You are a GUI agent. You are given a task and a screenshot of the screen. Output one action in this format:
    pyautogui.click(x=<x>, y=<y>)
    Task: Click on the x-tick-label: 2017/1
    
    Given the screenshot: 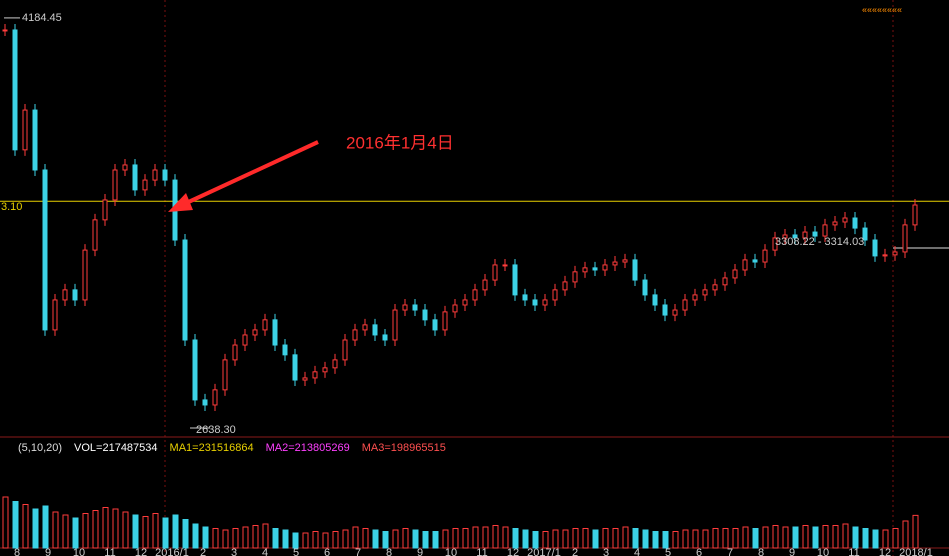 What is the action you would take?
    pyautogui.click(x=544, y=551)
    